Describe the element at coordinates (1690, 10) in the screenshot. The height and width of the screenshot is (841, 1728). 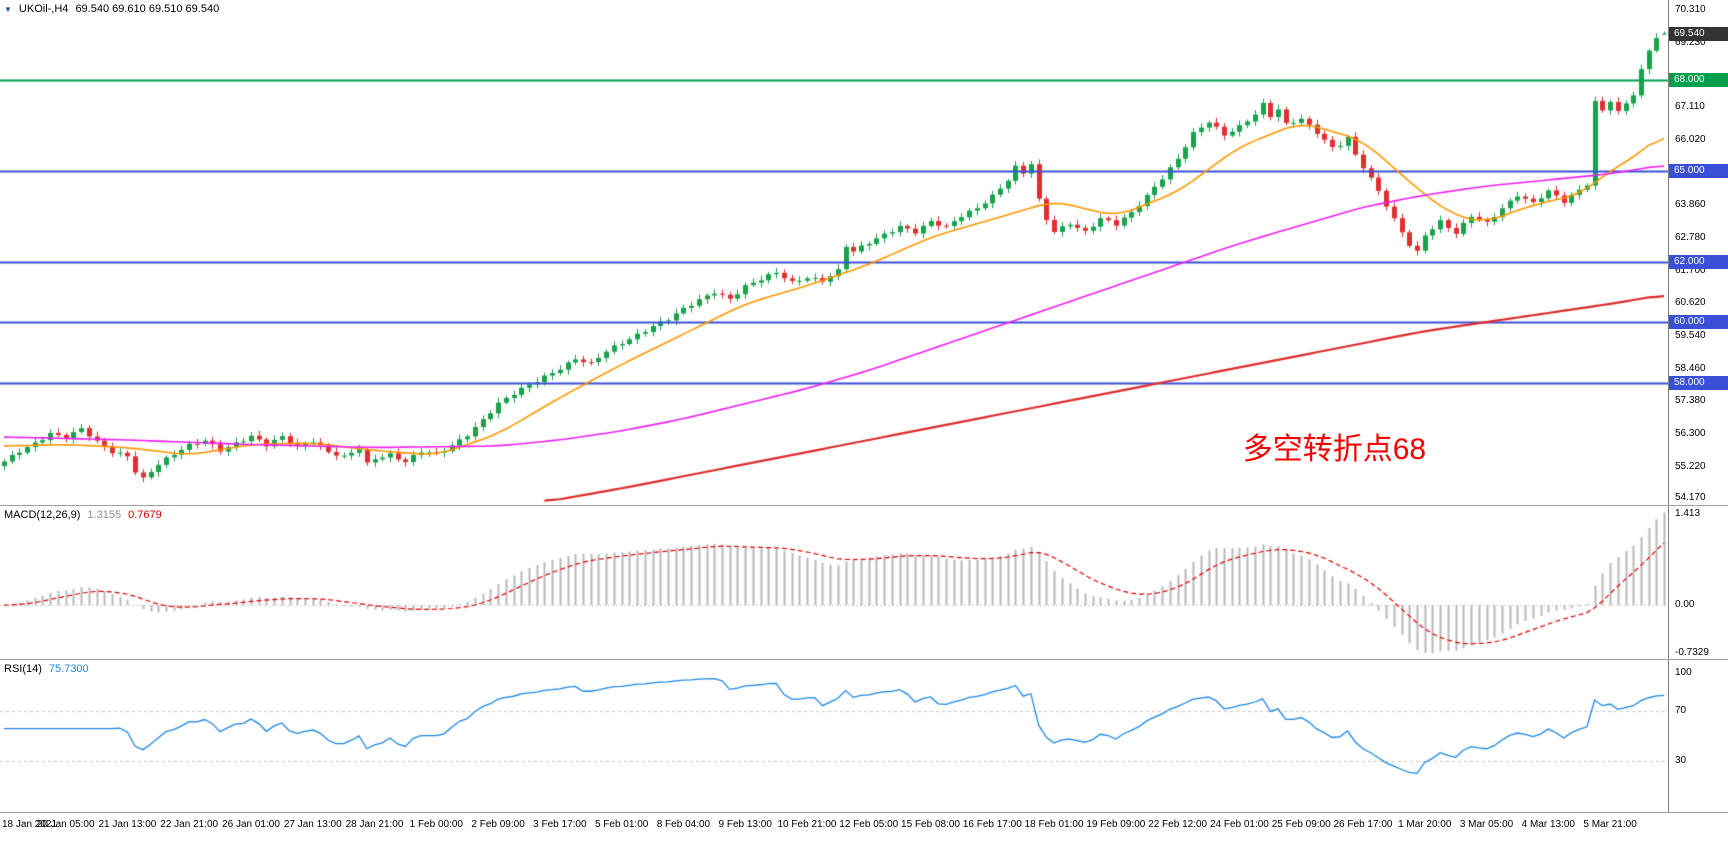
I see `price-tick-label: 70.310` at that location.